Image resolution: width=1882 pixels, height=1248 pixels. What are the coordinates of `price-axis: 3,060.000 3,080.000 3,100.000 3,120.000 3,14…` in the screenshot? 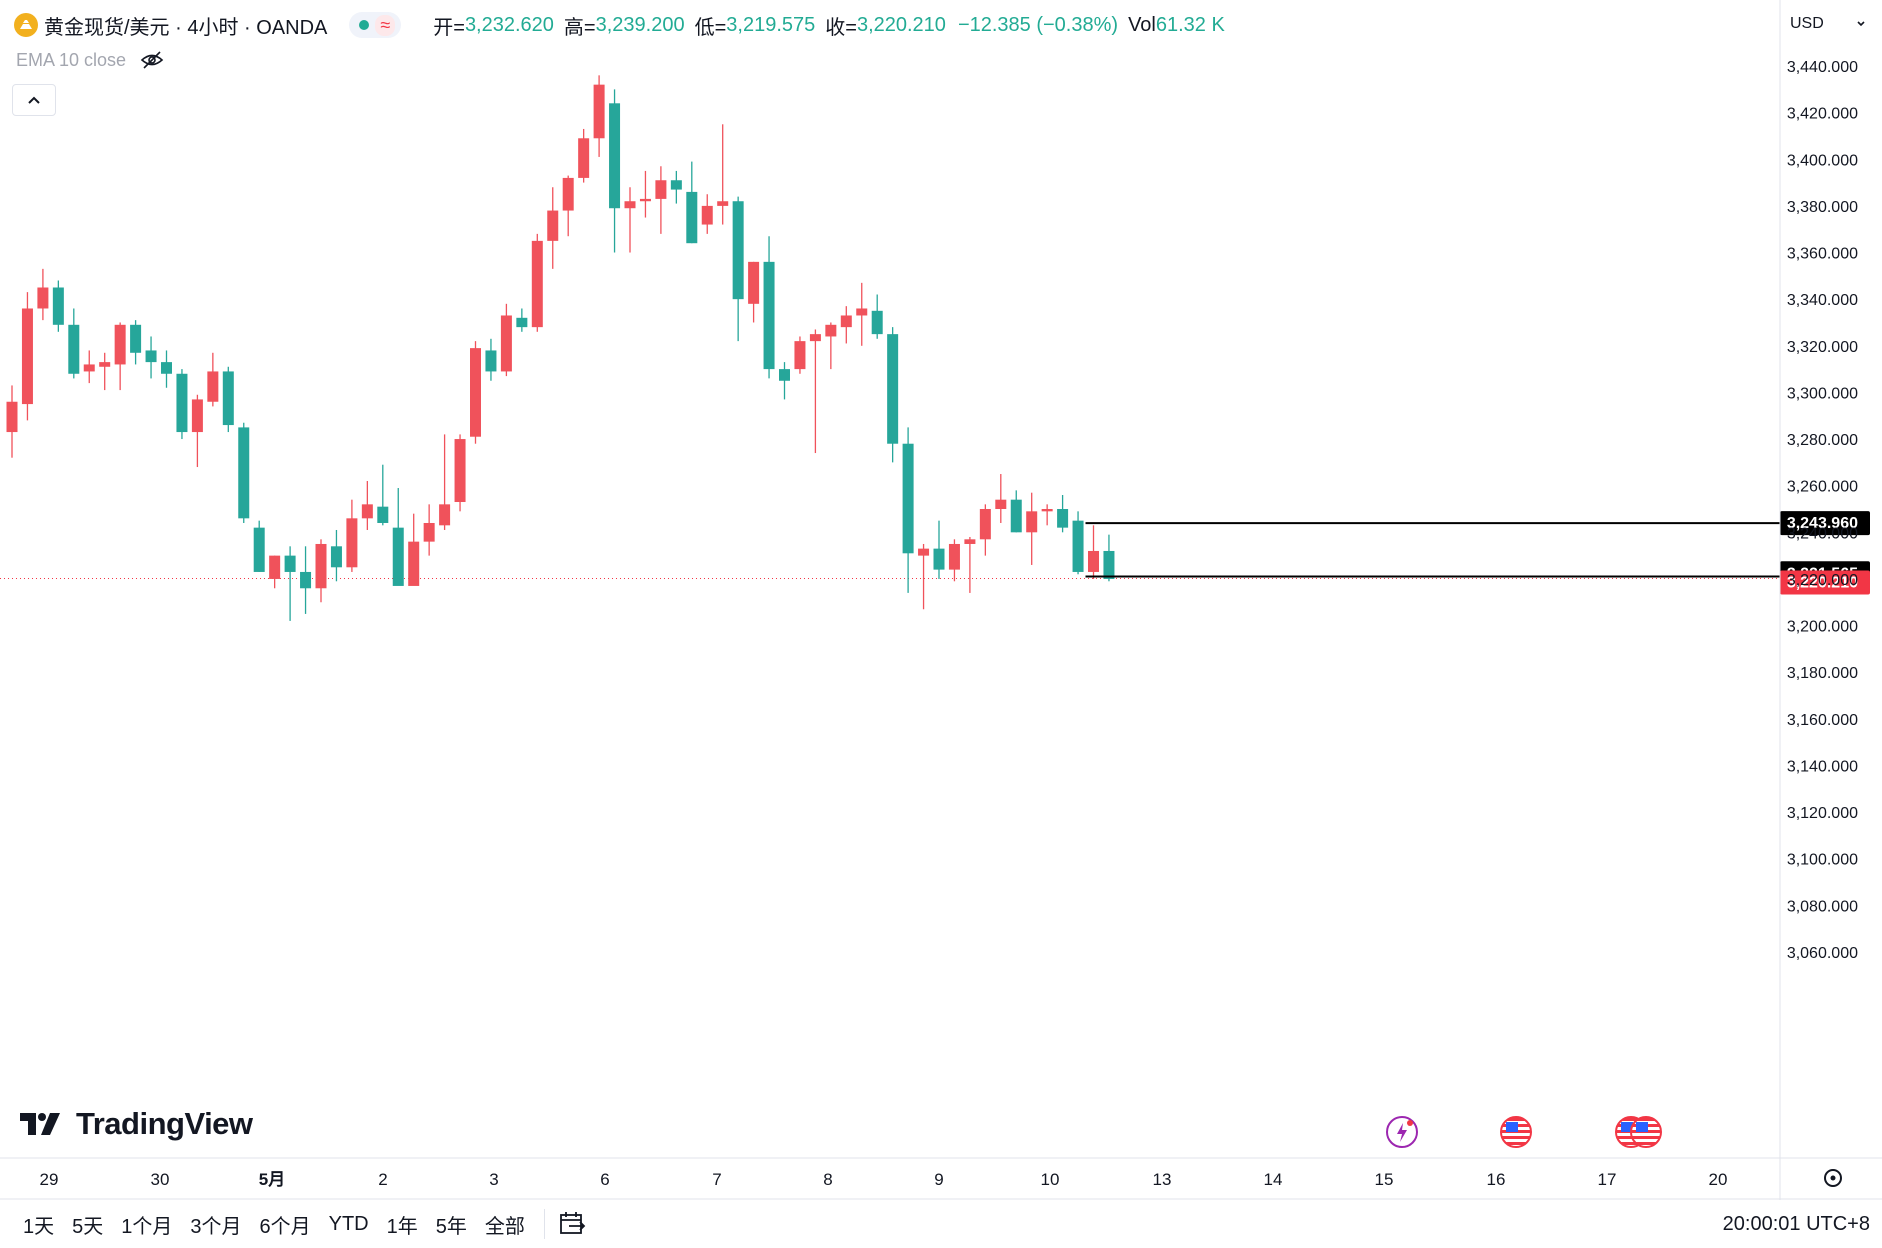 It's located at (1818, 600).